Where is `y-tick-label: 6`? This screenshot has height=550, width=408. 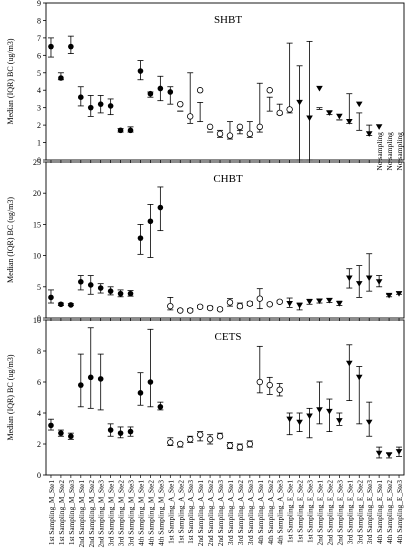 y-tick-label: 6 is located at coordinates (39, 382).